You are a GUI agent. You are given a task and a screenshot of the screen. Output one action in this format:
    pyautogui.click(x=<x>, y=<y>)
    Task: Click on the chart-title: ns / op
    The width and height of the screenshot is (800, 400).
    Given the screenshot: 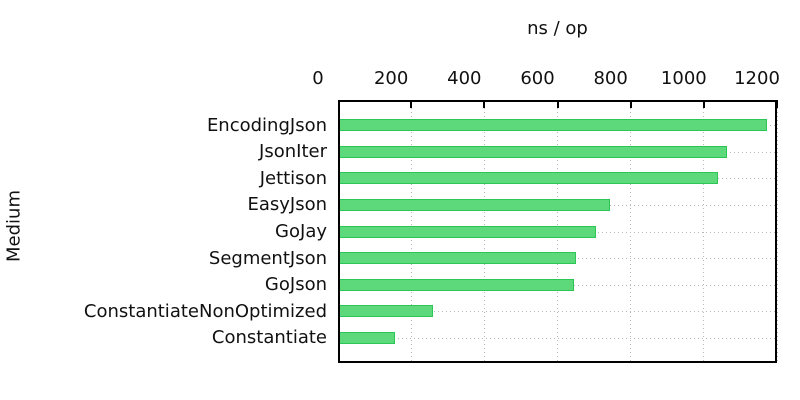 What is the action you would take?
    pyautogui.click(x=557, y=28)
    